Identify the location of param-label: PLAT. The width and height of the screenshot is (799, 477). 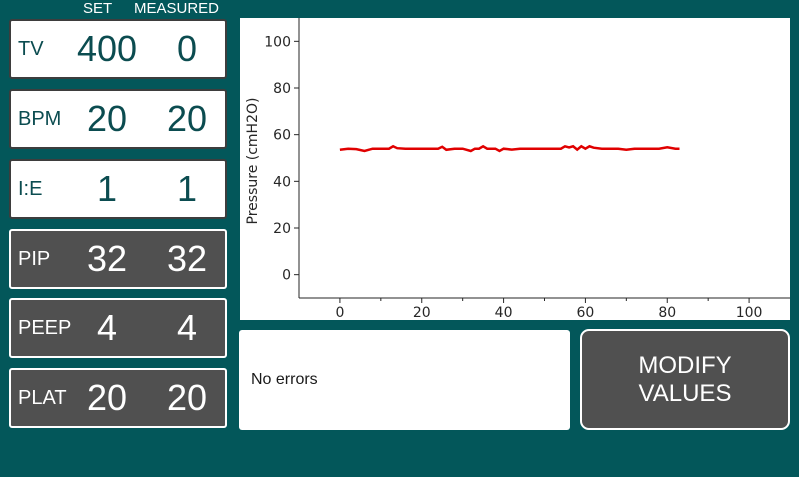
(42, 397).